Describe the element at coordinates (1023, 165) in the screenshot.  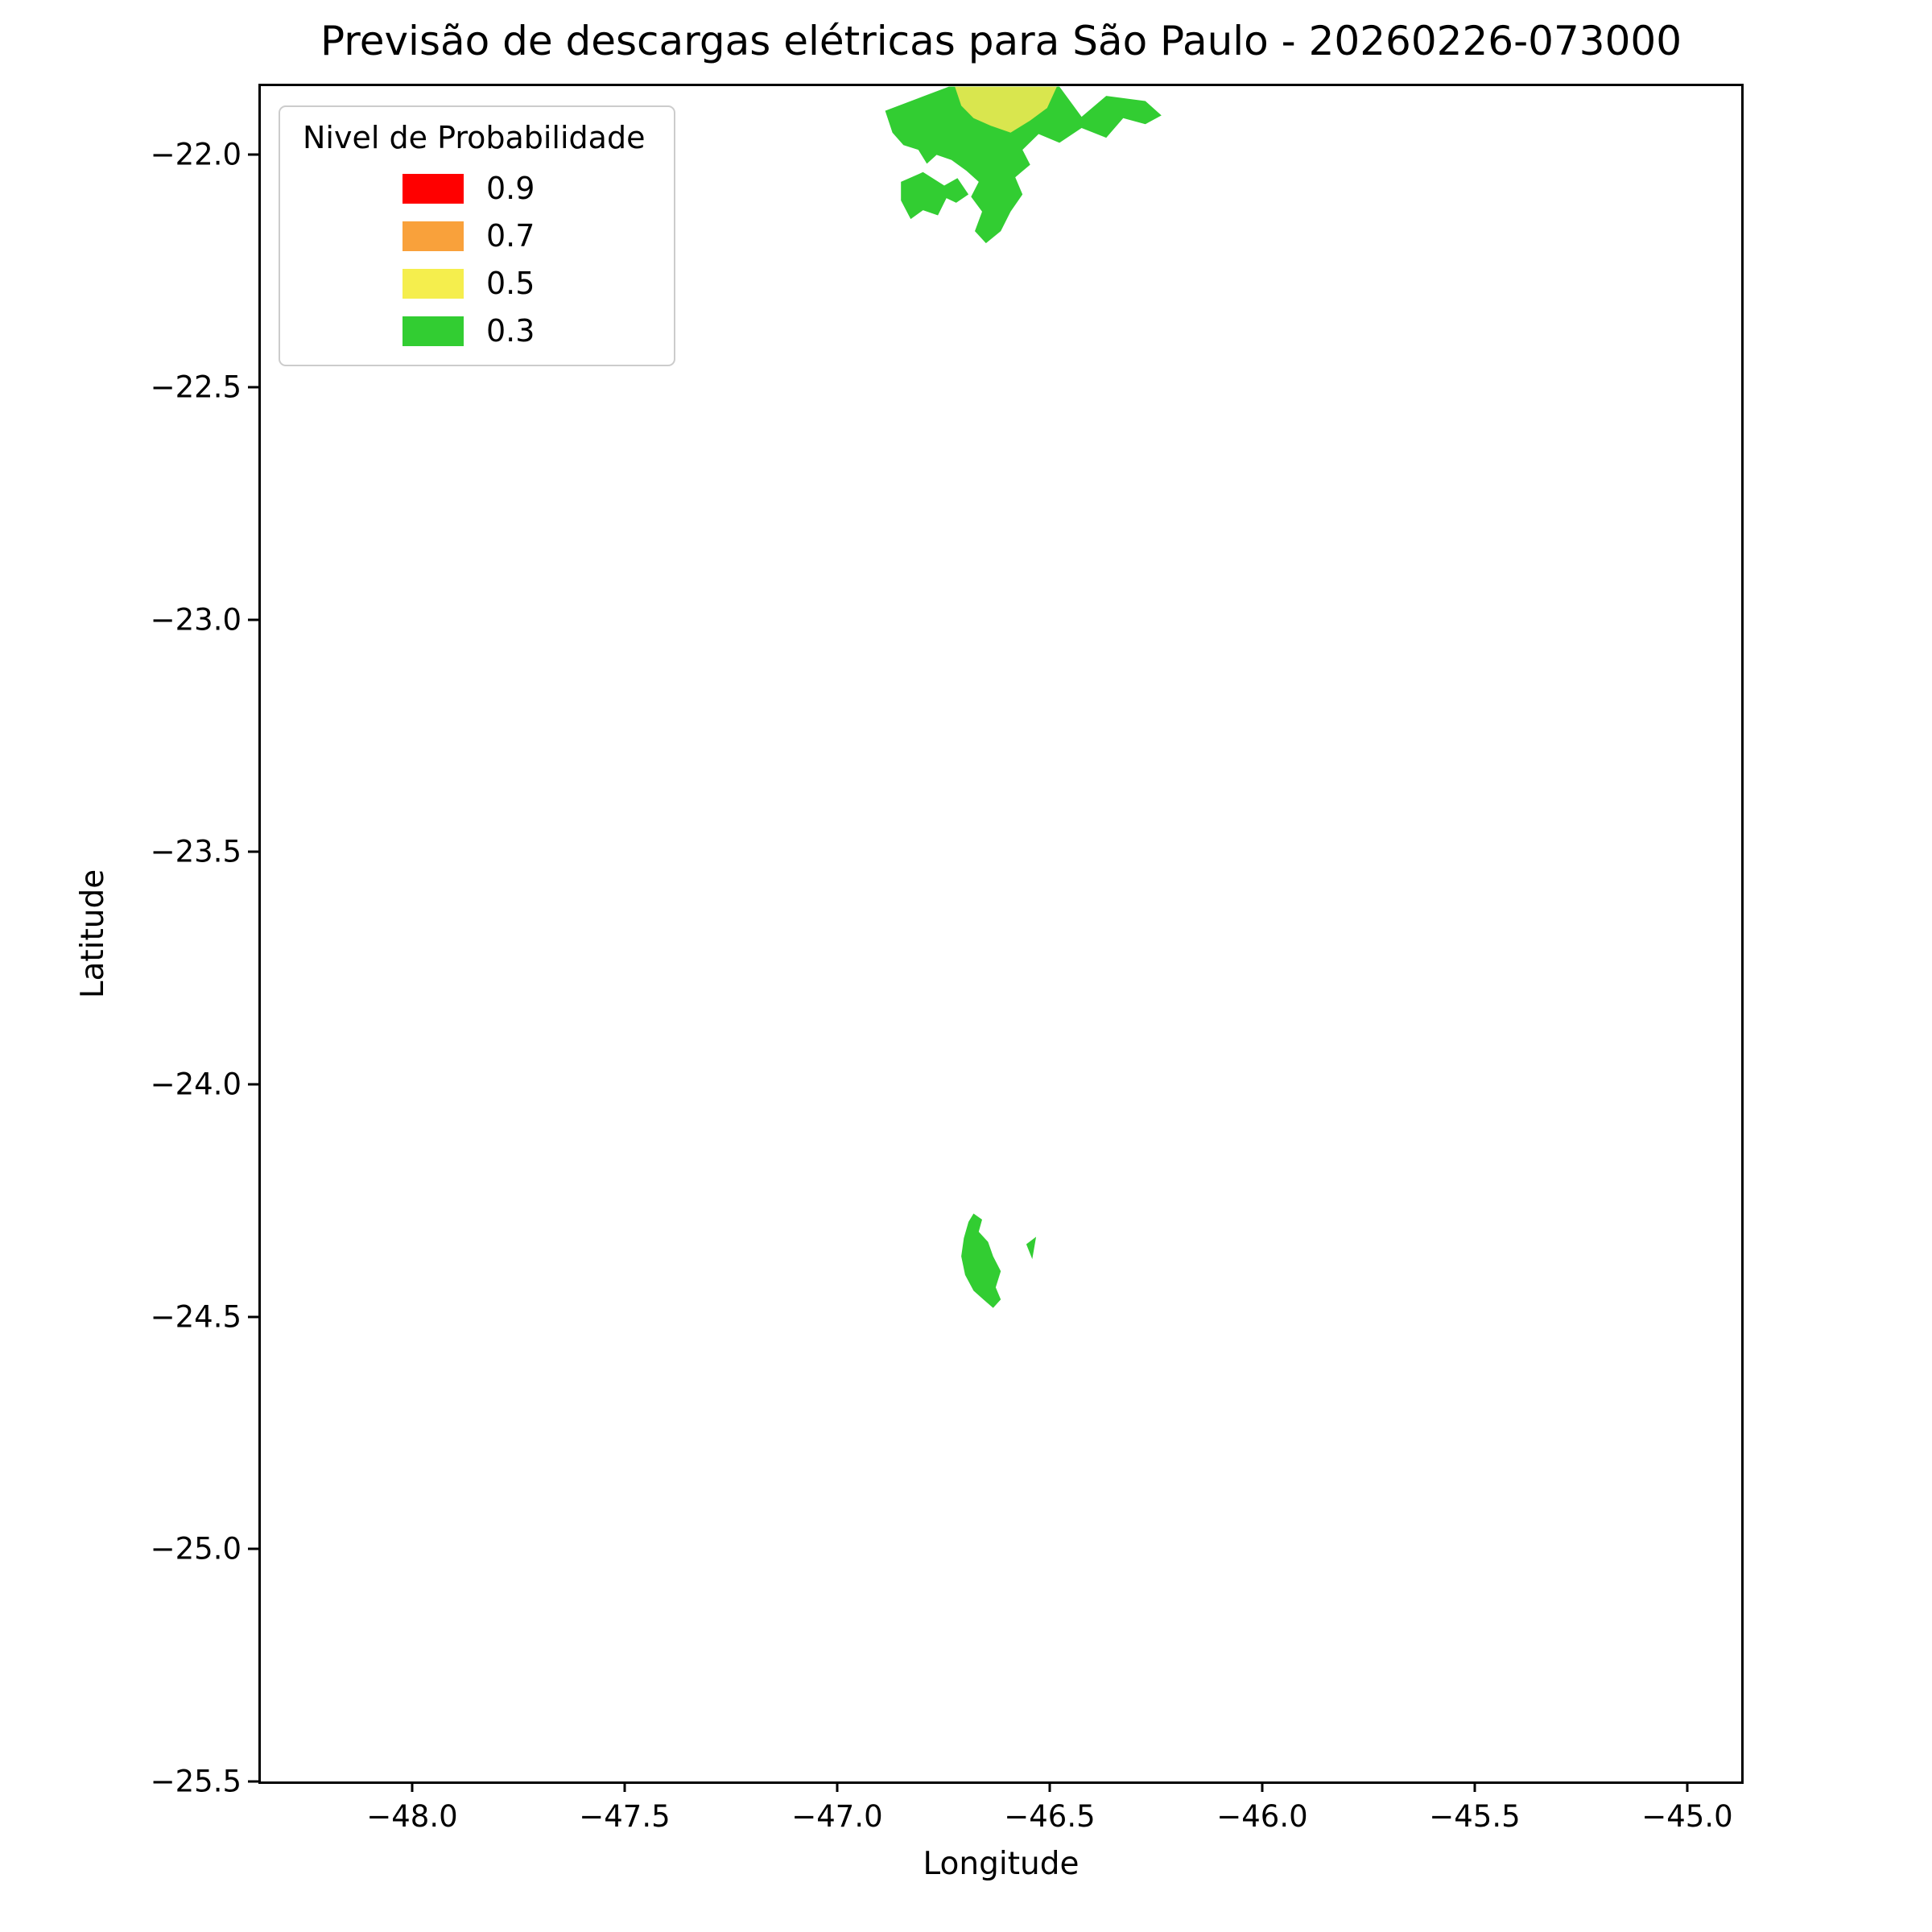
I see `region-north-main-green` at that location.